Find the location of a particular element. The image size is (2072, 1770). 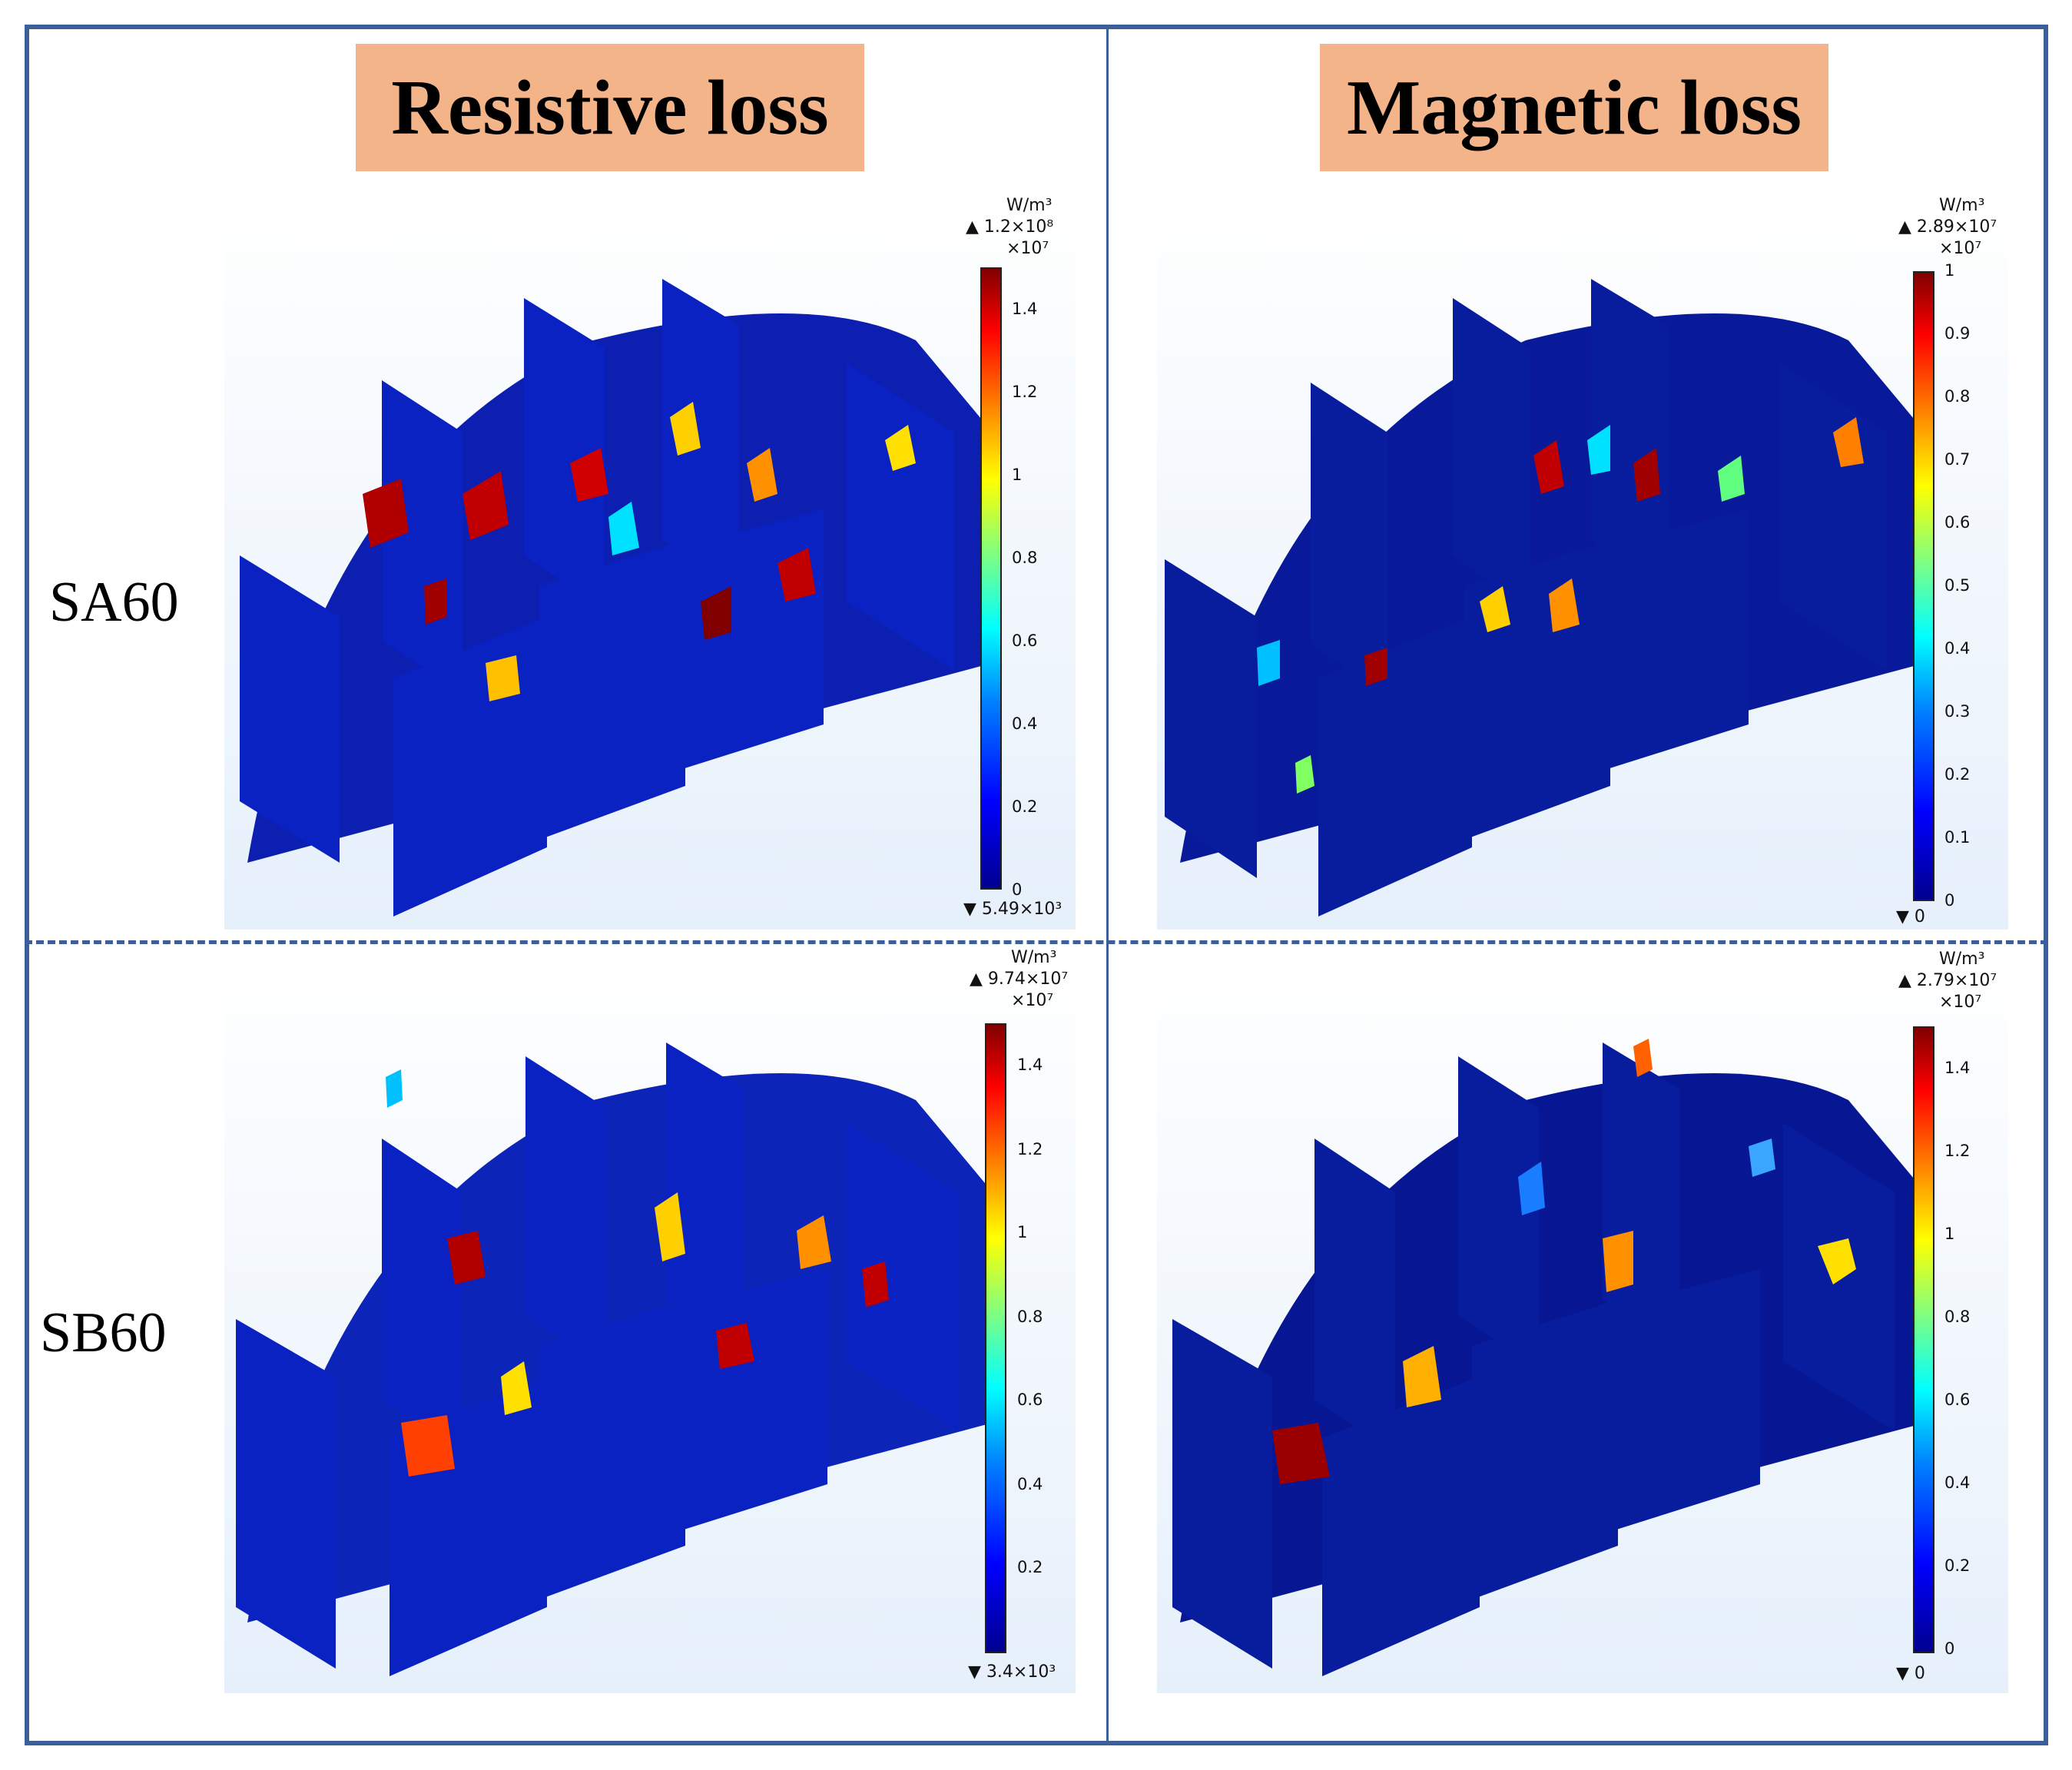

tick-label: 1.2 is located at coordinates (1957, 1151).